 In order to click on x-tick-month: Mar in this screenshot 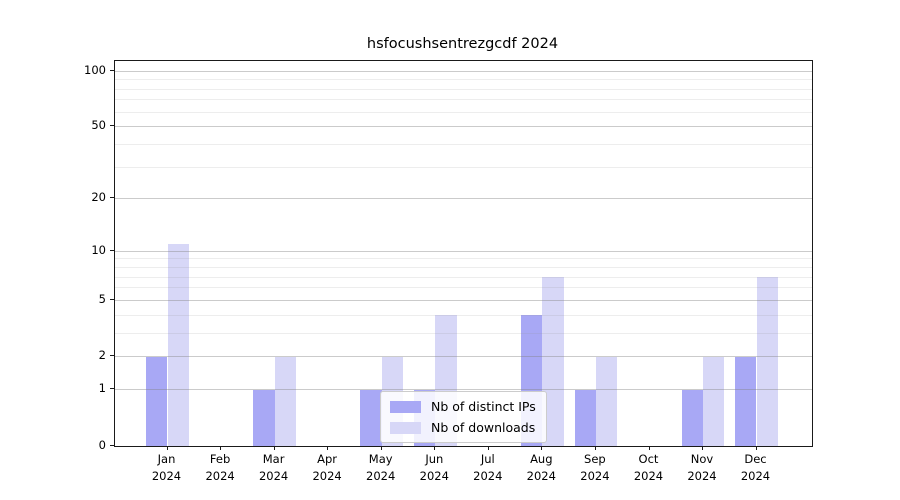, I will do `click(273, 459)`.